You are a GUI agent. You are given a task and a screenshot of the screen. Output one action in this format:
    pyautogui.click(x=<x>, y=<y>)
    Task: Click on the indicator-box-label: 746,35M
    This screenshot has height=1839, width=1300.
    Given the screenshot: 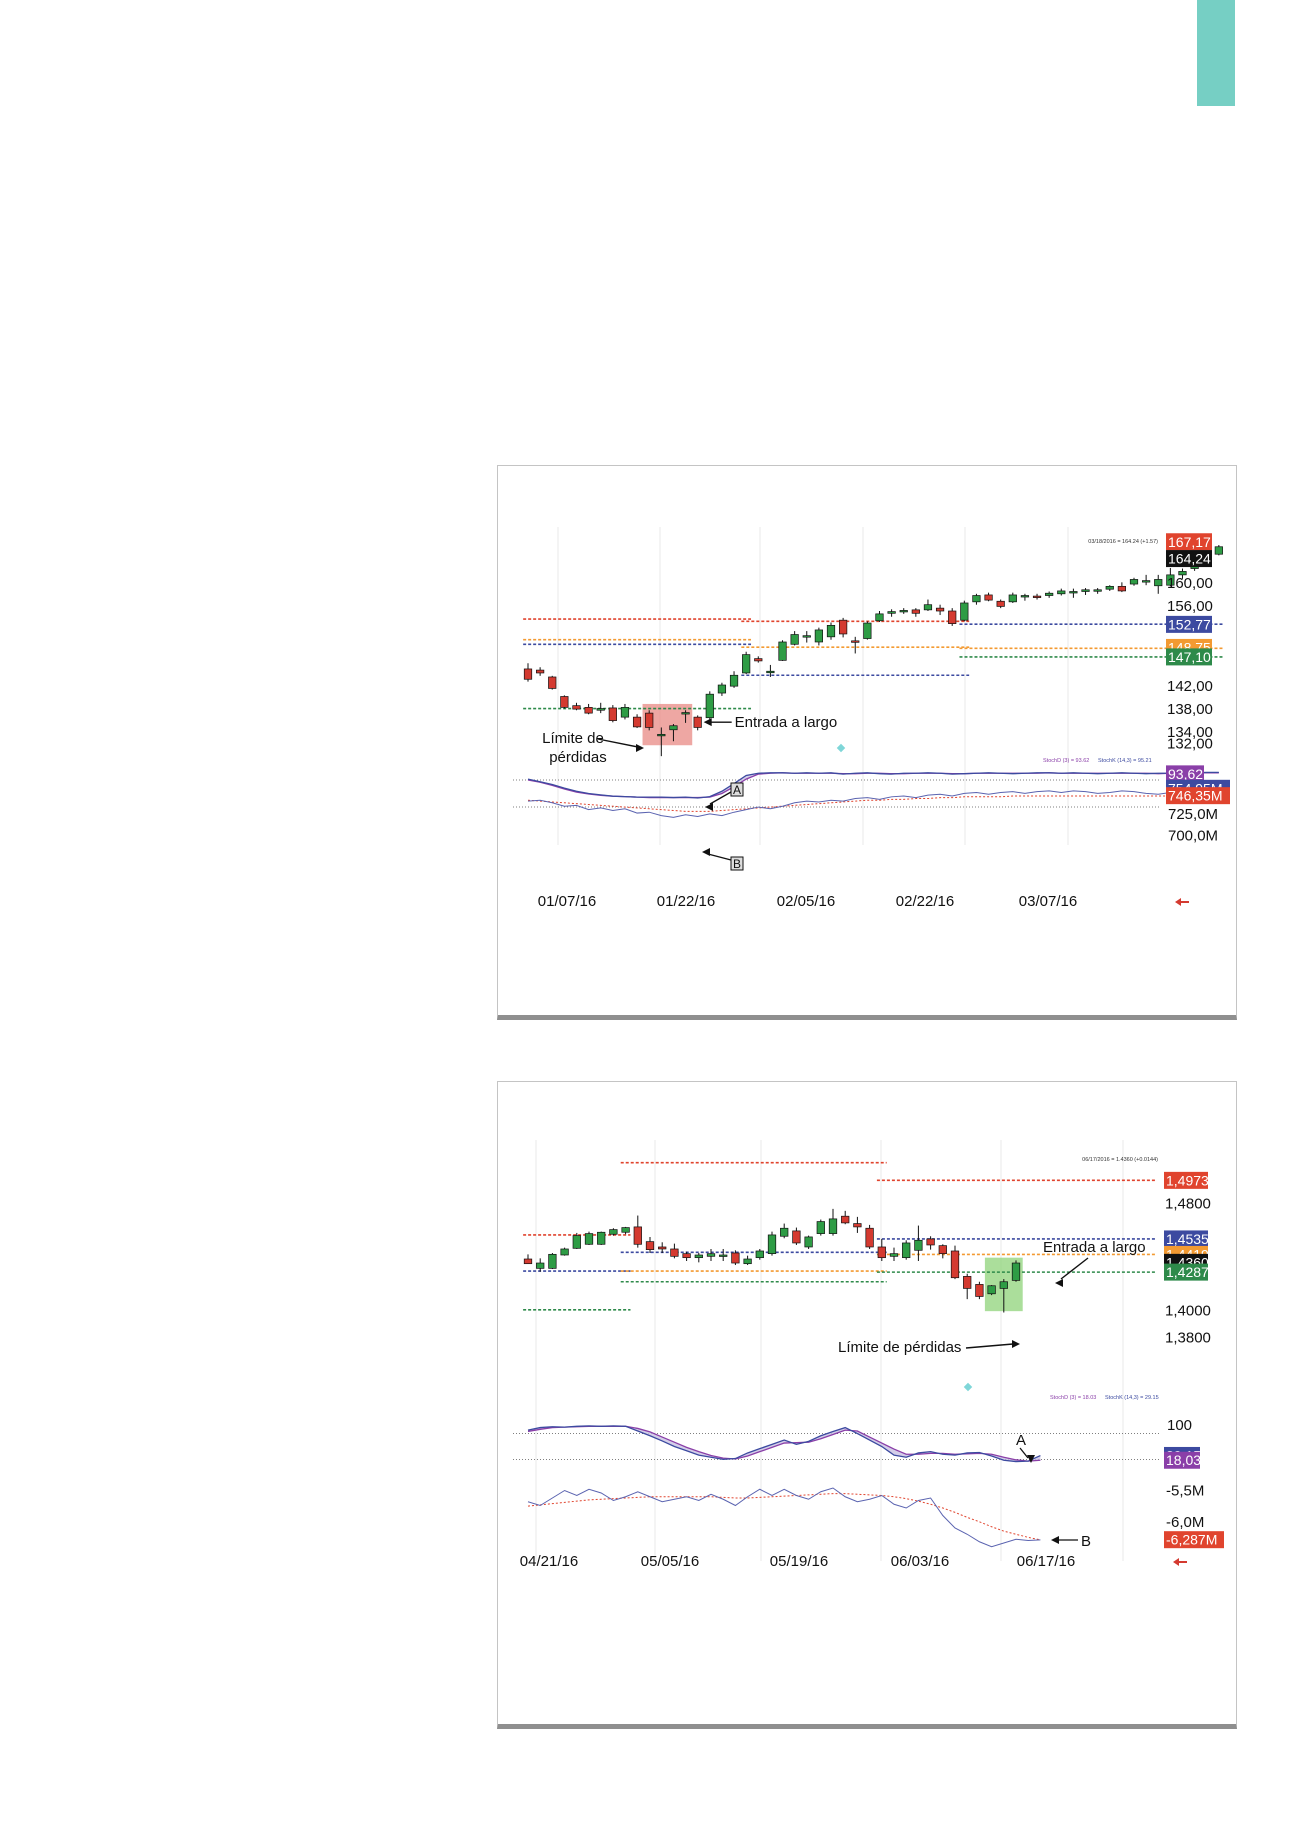 What is the action you would take?
    pyautogui.click(x=1195, y=796)
    